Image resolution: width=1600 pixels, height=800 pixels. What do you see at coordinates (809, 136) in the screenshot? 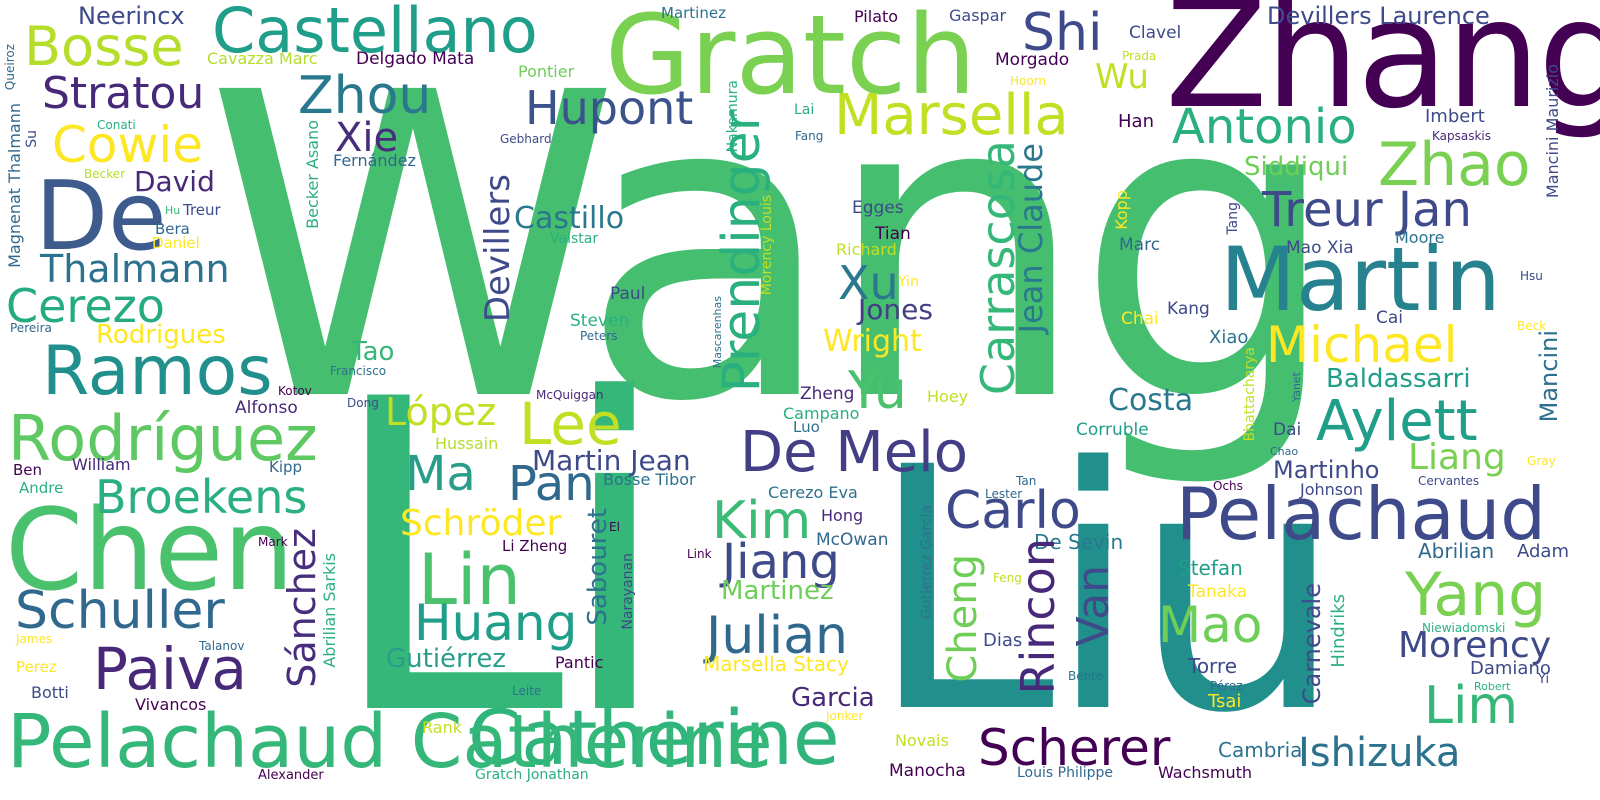
I see `word: Fang` at bounding box center [809, 136].